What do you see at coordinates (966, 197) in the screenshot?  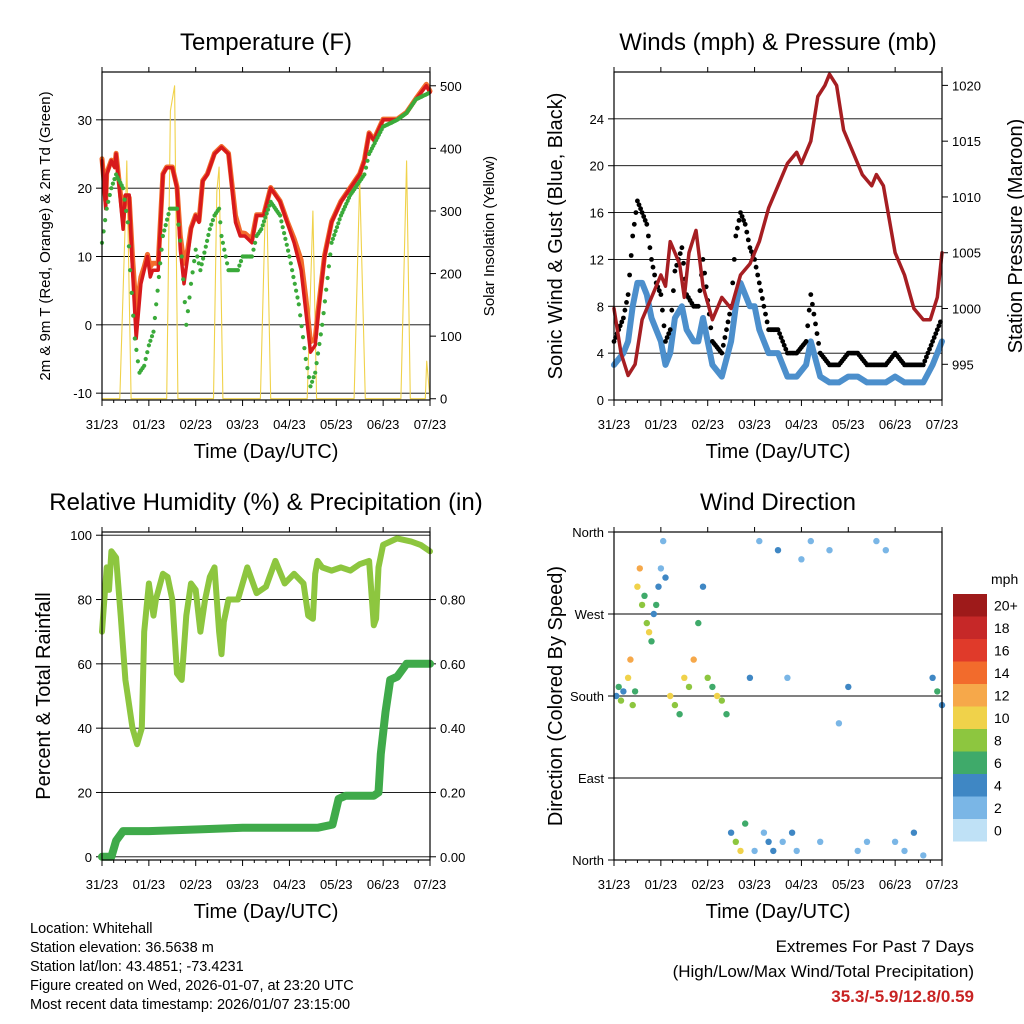 I see `y2-tick-label: 1010` at bounding box center [966, 197].